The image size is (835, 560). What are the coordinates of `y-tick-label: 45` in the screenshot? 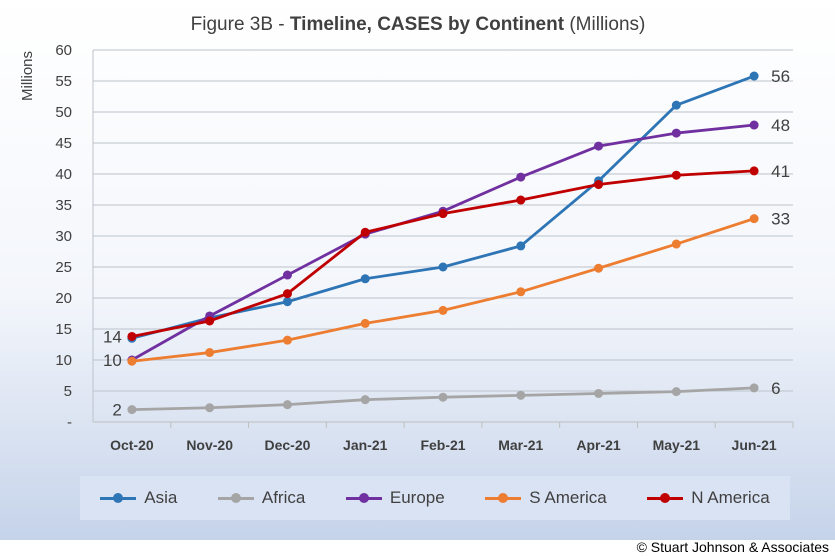 It's located at (63, 143).